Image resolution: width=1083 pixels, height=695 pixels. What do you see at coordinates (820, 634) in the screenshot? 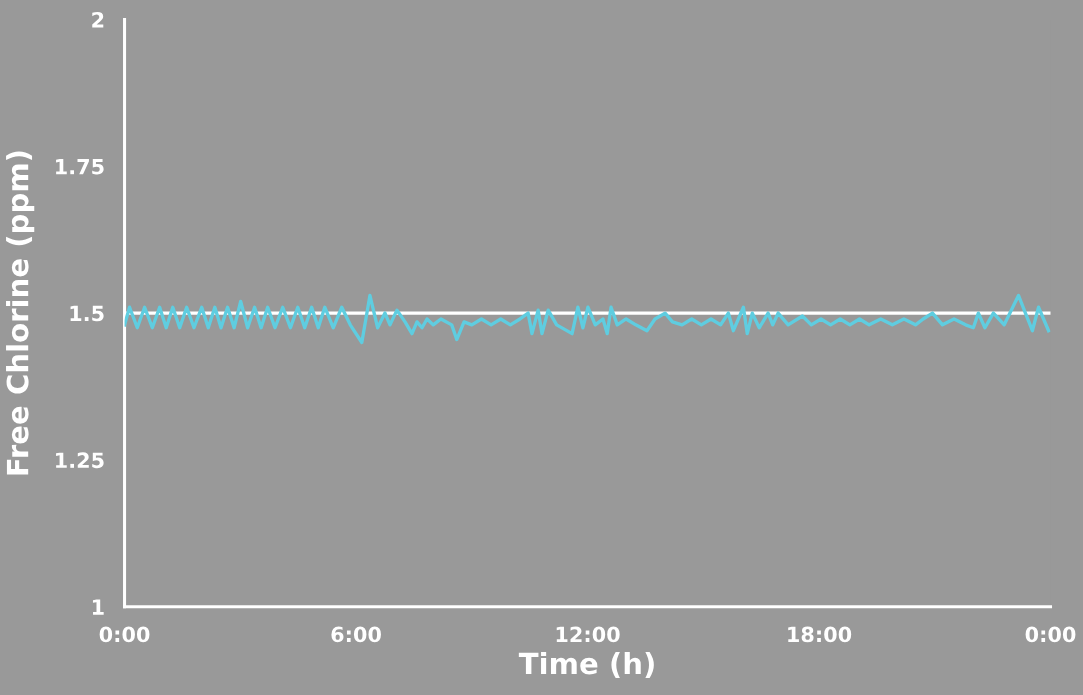
I see `x-tick-label: 18:00` at bounding box center [820, 634].